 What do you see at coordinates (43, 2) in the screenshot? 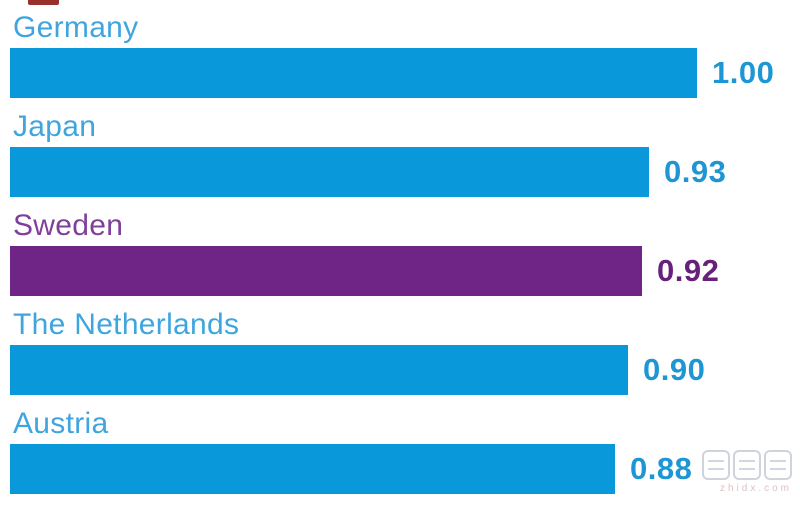
I see `cropped-red-artifact` at bounding box center [43, 2].